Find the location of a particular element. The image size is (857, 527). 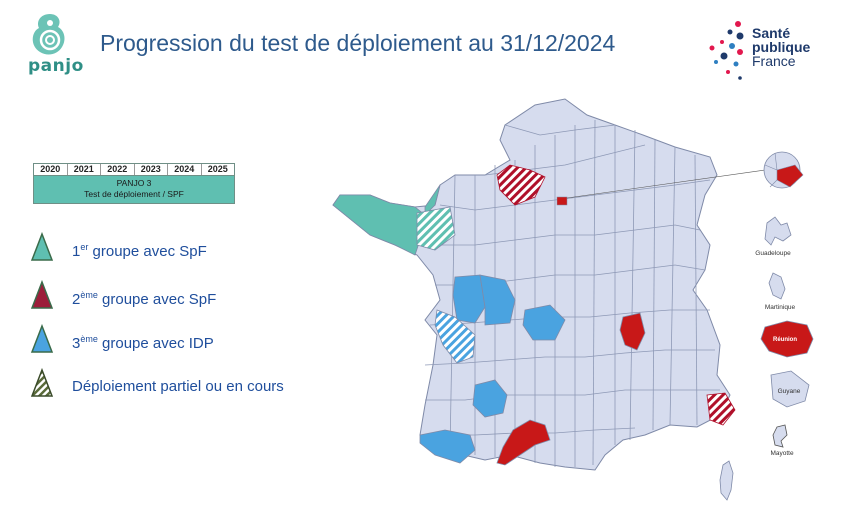

spf-logo-line2: publique is located at coordinates (781, 47).